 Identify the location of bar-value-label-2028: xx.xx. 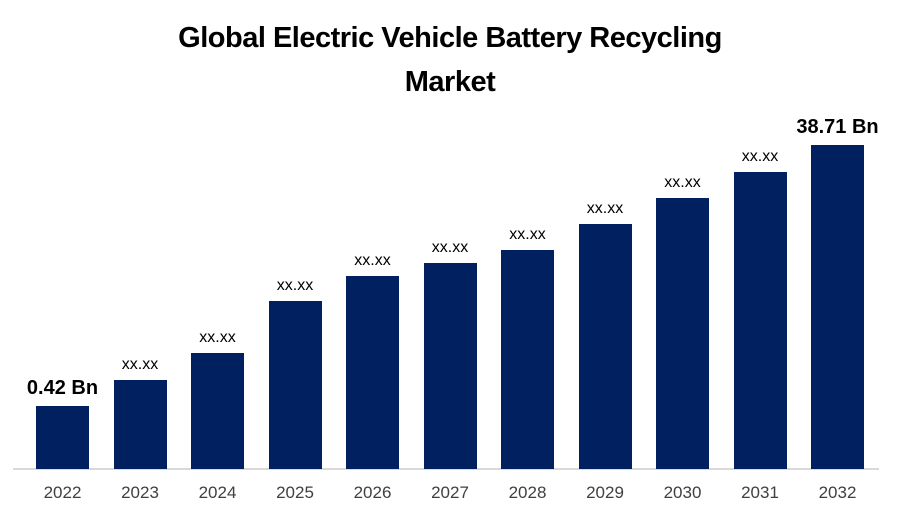
(527, 234).